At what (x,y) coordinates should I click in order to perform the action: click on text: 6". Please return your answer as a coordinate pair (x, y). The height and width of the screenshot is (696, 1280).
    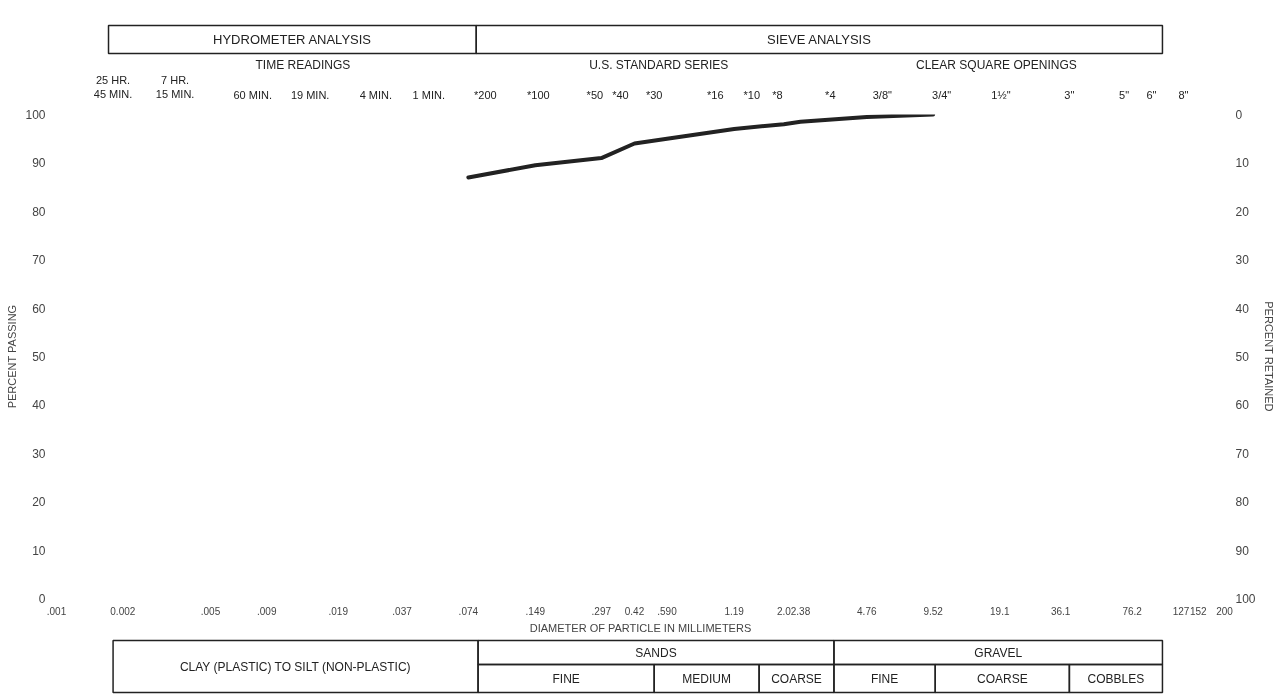
    Looking at the image, I should click on (1151, 94).